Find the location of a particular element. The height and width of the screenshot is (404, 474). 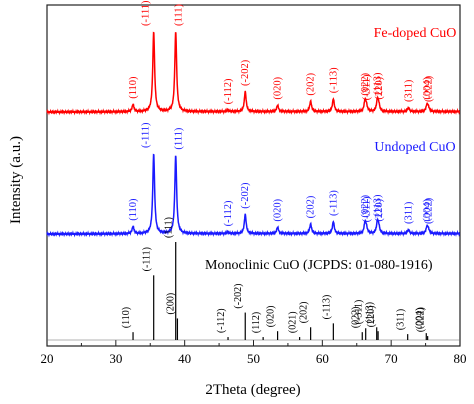

x-tick-label: 70 is located at coordinates (391, 358).